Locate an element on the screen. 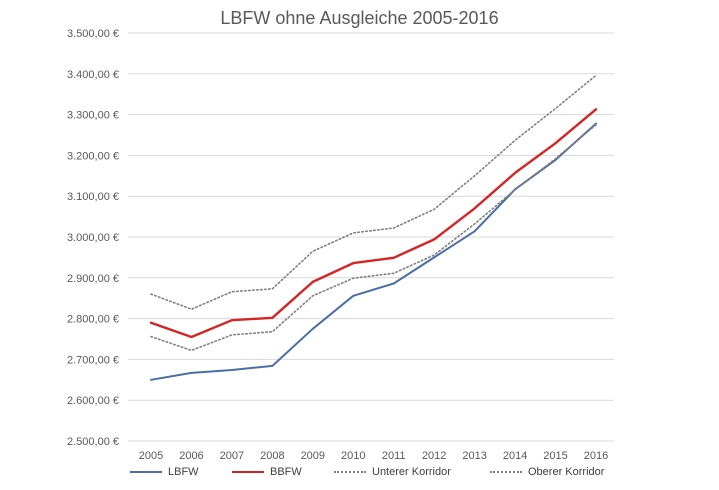  legend-label: BBFW is located at coordinates (286, 472).